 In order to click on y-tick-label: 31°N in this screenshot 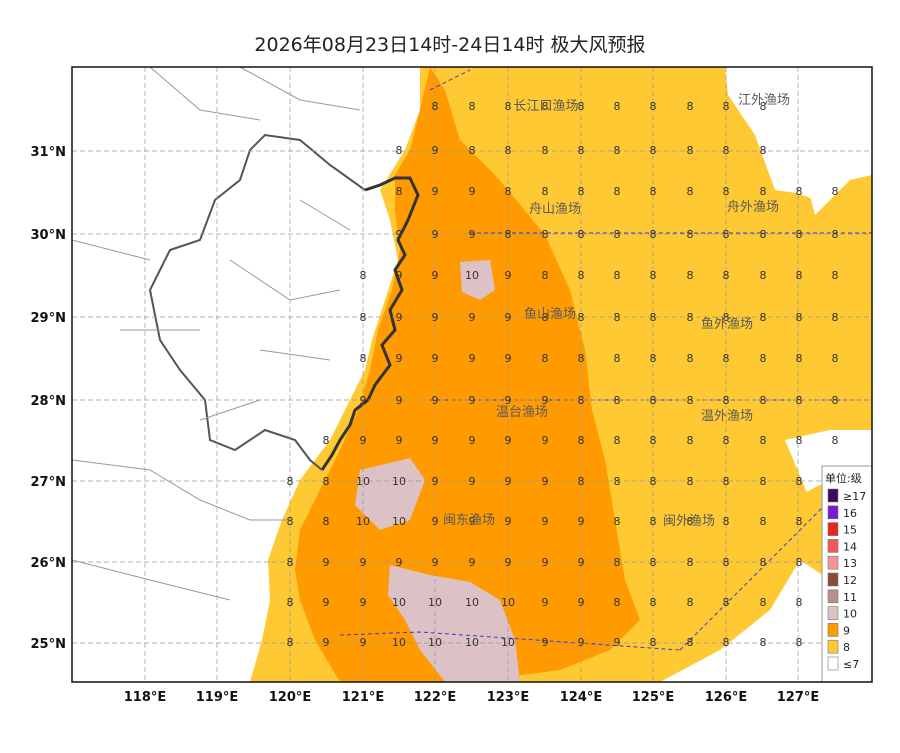, I will do `click(48, 152)`.